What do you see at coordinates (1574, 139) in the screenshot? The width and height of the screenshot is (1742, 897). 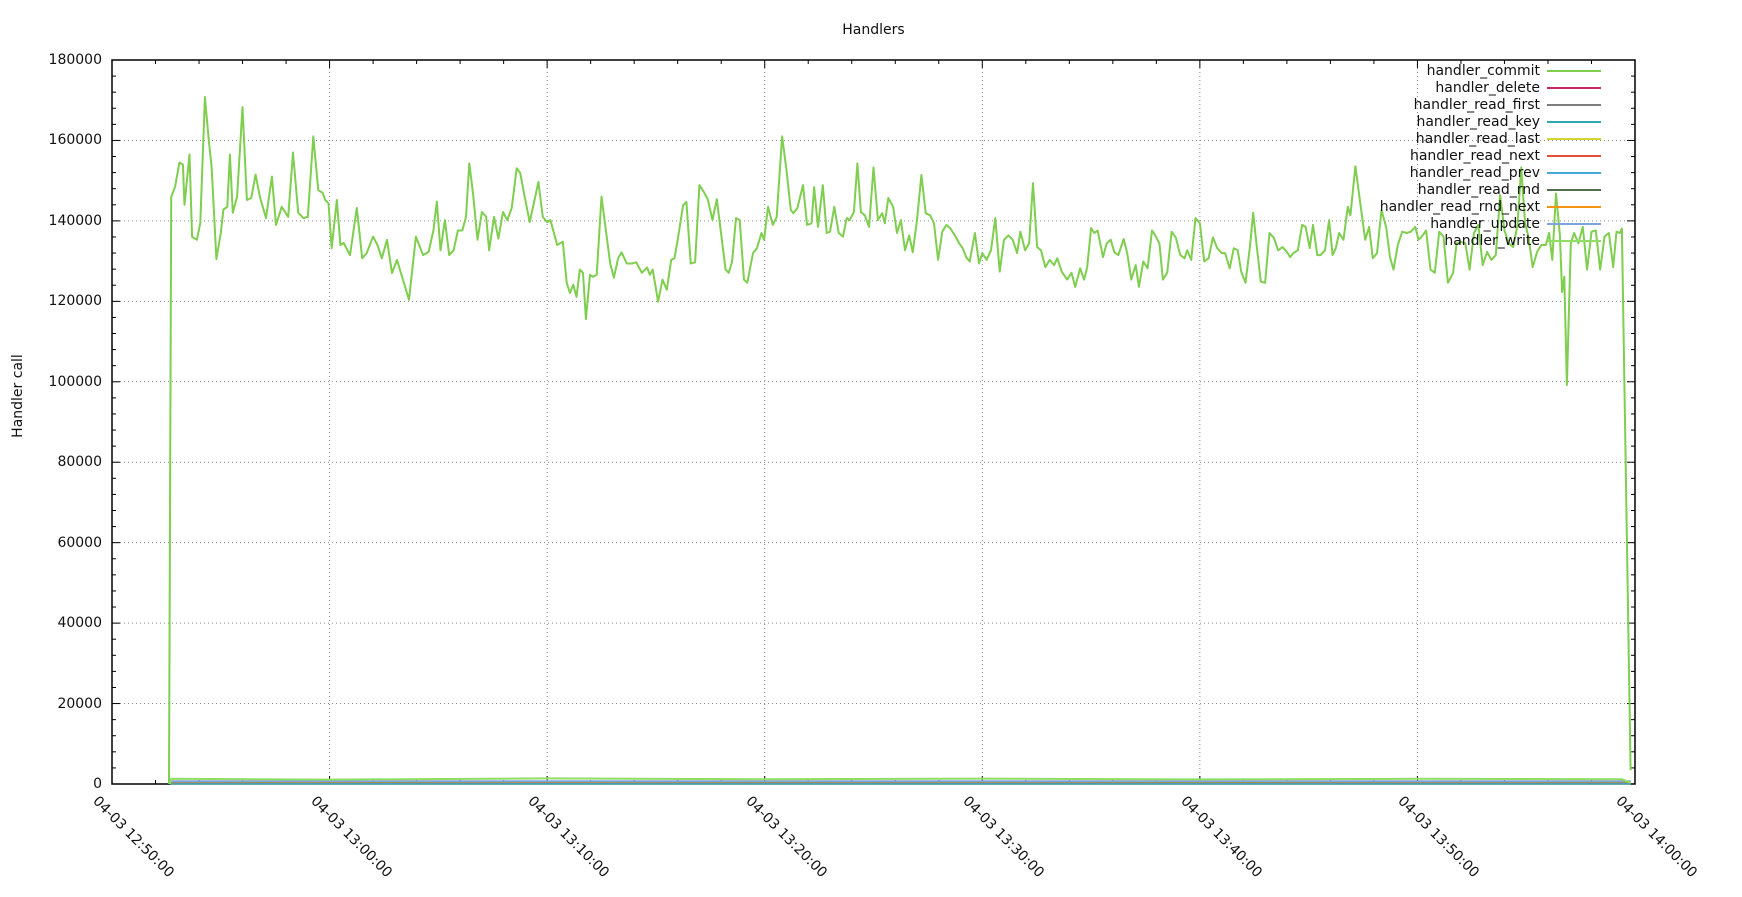 I see `legend-swatch-handler_read_last` at bounding box center [1574, 139].